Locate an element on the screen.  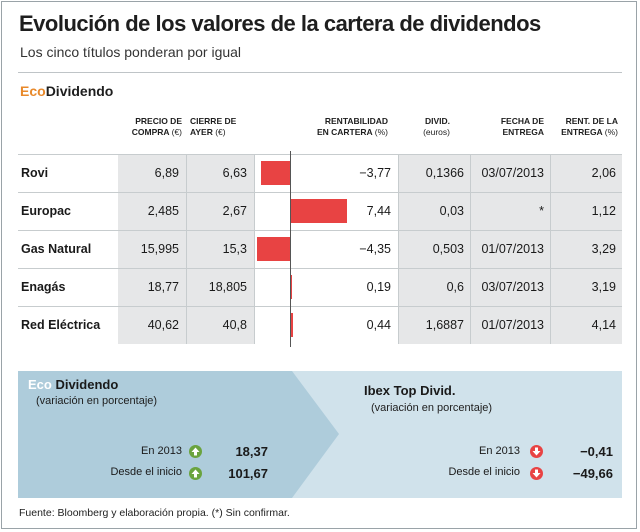
row-precio: 40,62 is located at coordinates (163, 325).